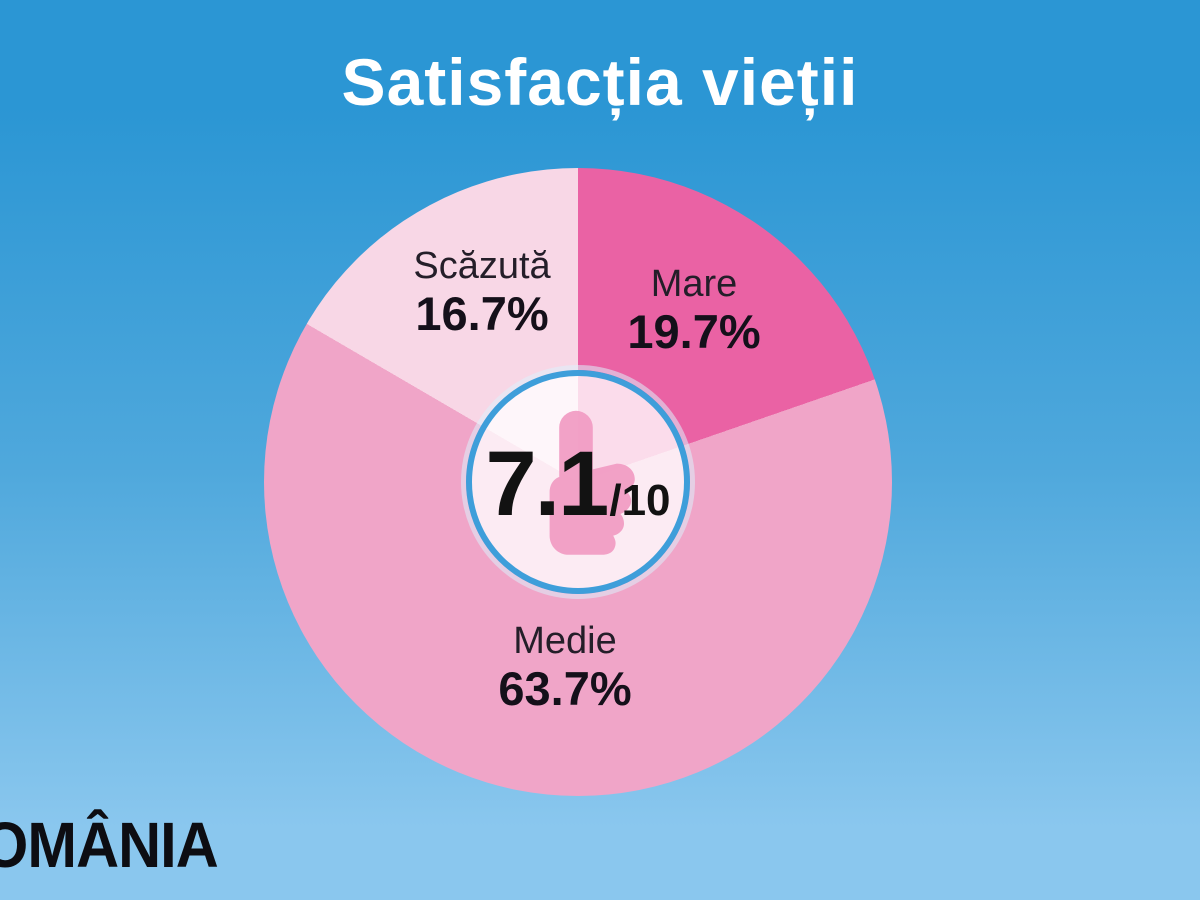  Describe the element at coordinates (694, 284) in the screenshot. I see `slice-name: Mare` at that location.